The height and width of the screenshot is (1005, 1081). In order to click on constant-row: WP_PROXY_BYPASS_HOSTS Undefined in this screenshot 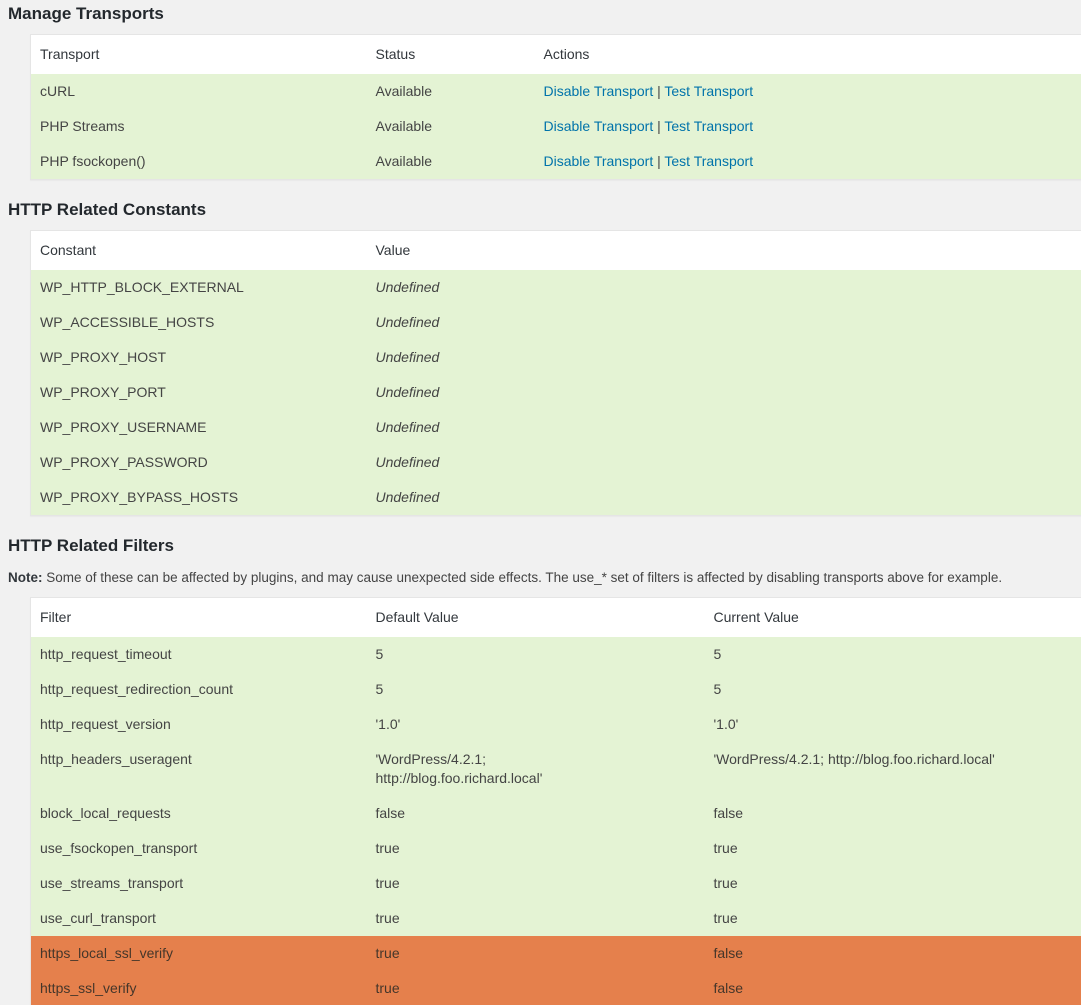, I will do `click(555, 498)`.